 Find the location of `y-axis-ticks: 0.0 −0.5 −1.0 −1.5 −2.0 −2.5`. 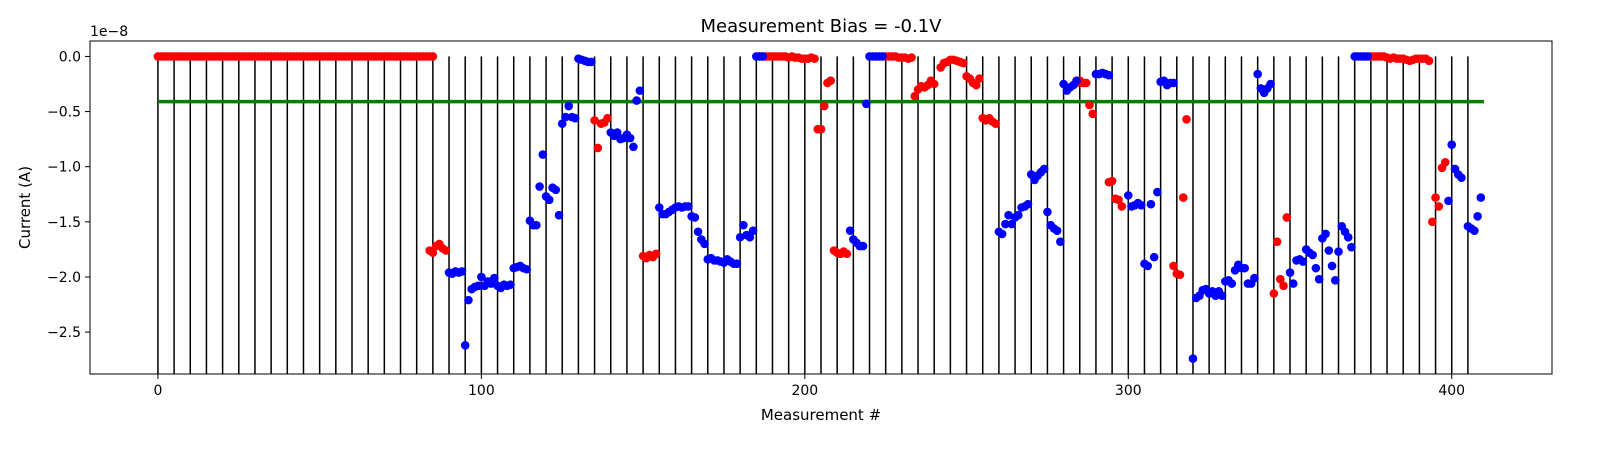

y-axis-ticks: 0.0 −0.5 −1.0 −1.5 −2.0 −2.5 is located at coordinates (68, 195).